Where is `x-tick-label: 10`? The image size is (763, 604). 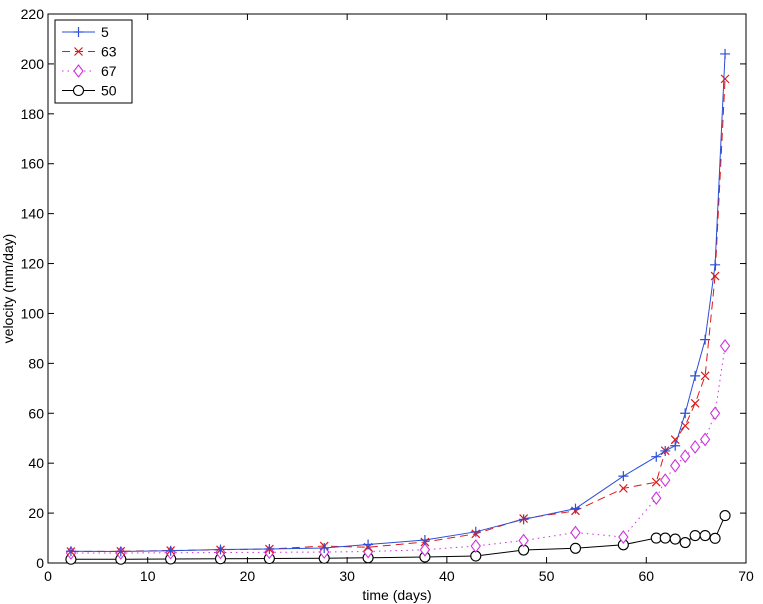
x-tick-label: 10 is located at coordinates (148, 576).